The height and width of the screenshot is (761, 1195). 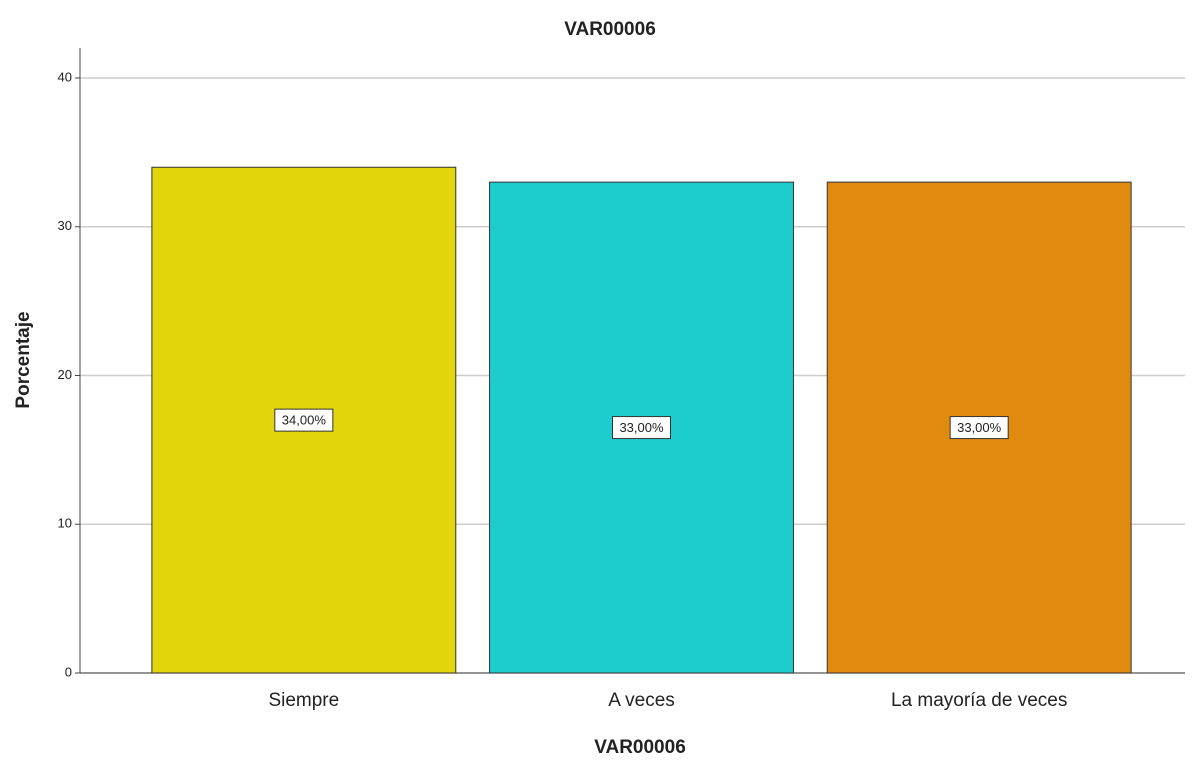 I want to click on y-tick-label: 20, so click(x=65, y=374).